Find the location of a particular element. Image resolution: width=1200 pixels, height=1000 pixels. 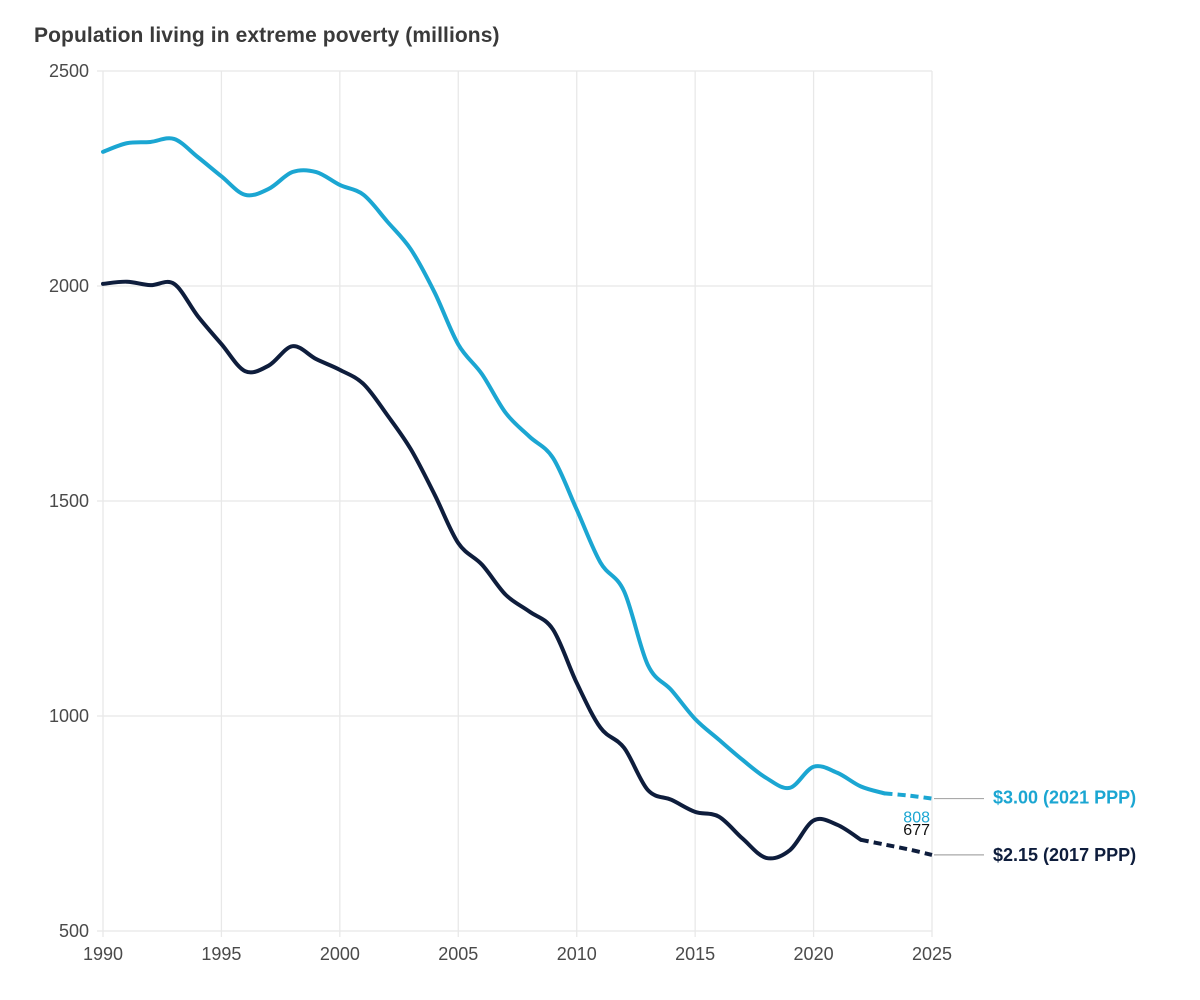

x-tick-label: 1995 is located at coordinates (221, 954).